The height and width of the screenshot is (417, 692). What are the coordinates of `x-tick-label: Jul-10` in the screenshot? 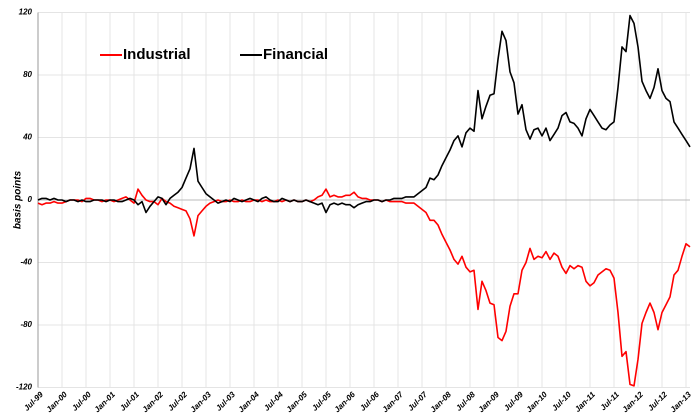 It's located at (561, 401).